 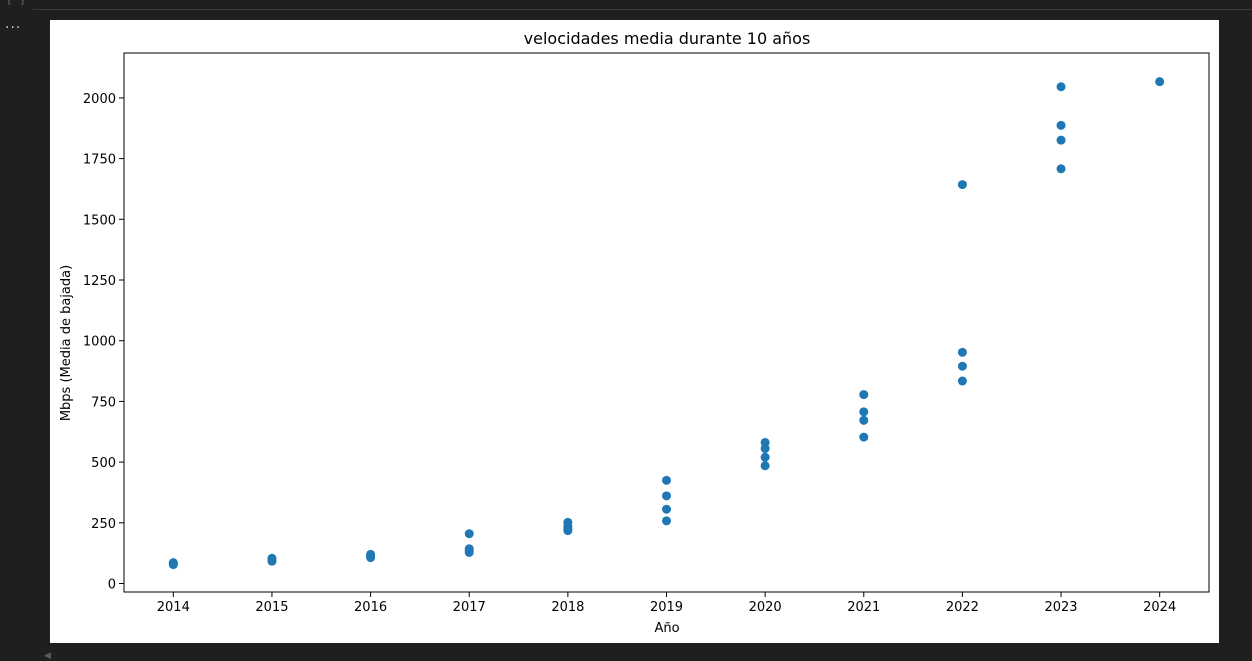 What do you see at coordinates (103, 524) in the screenshot?
I see `y-tick-label: 250` at bounding box center [103, 524].